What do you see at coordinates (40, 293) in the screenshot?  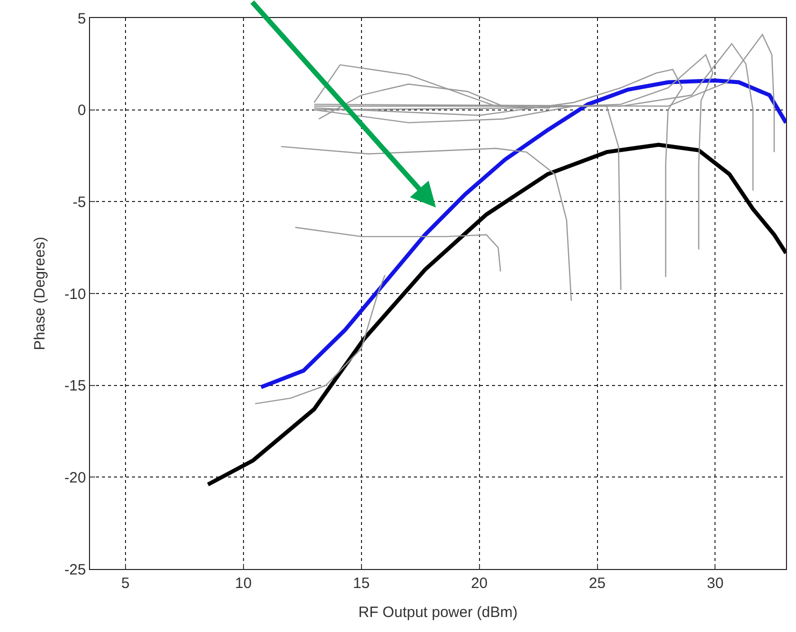 I see `y-axis-title: Phase (Degrees)` at bounding box center [40, 293].